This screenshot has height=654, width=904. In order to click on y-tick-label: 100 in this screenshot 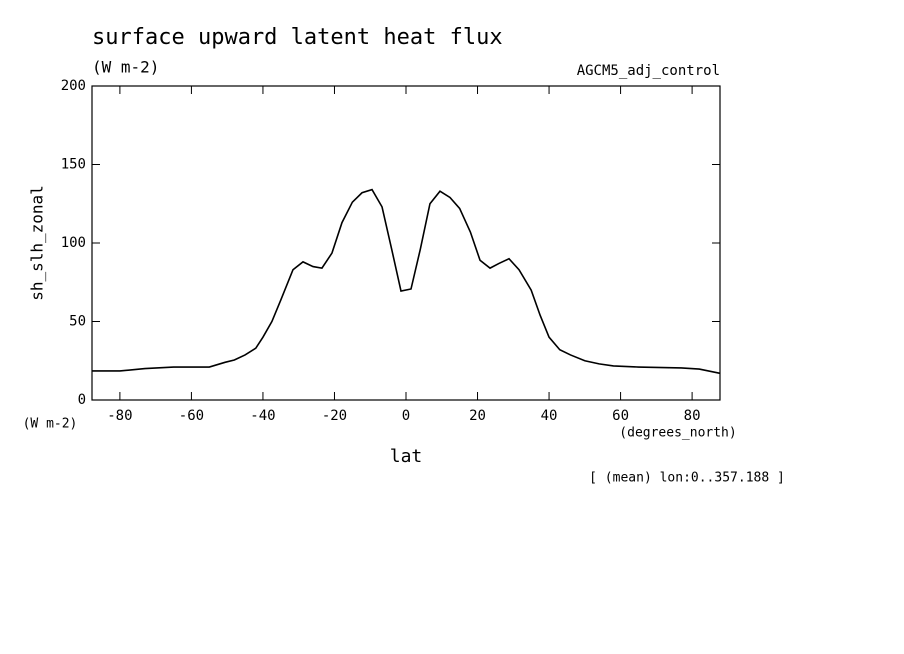, I will do `click(73, 243)`.